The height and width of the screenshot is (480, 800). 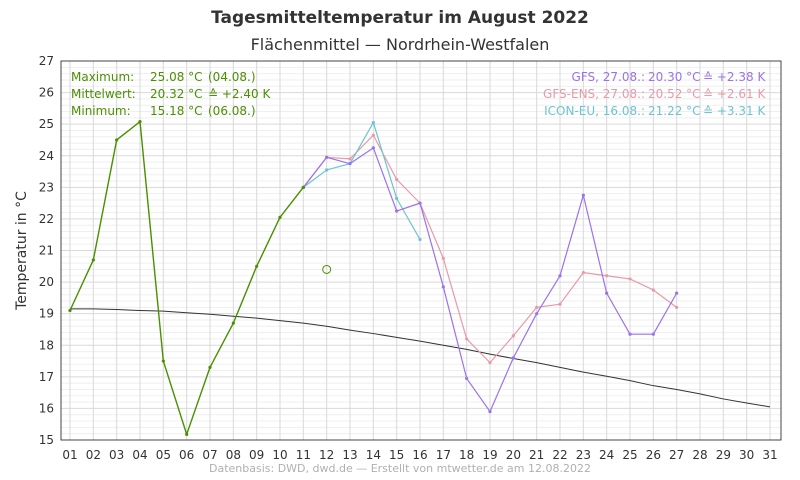 I want to click on x-tick-label: 09, so click(x=256, y=455).